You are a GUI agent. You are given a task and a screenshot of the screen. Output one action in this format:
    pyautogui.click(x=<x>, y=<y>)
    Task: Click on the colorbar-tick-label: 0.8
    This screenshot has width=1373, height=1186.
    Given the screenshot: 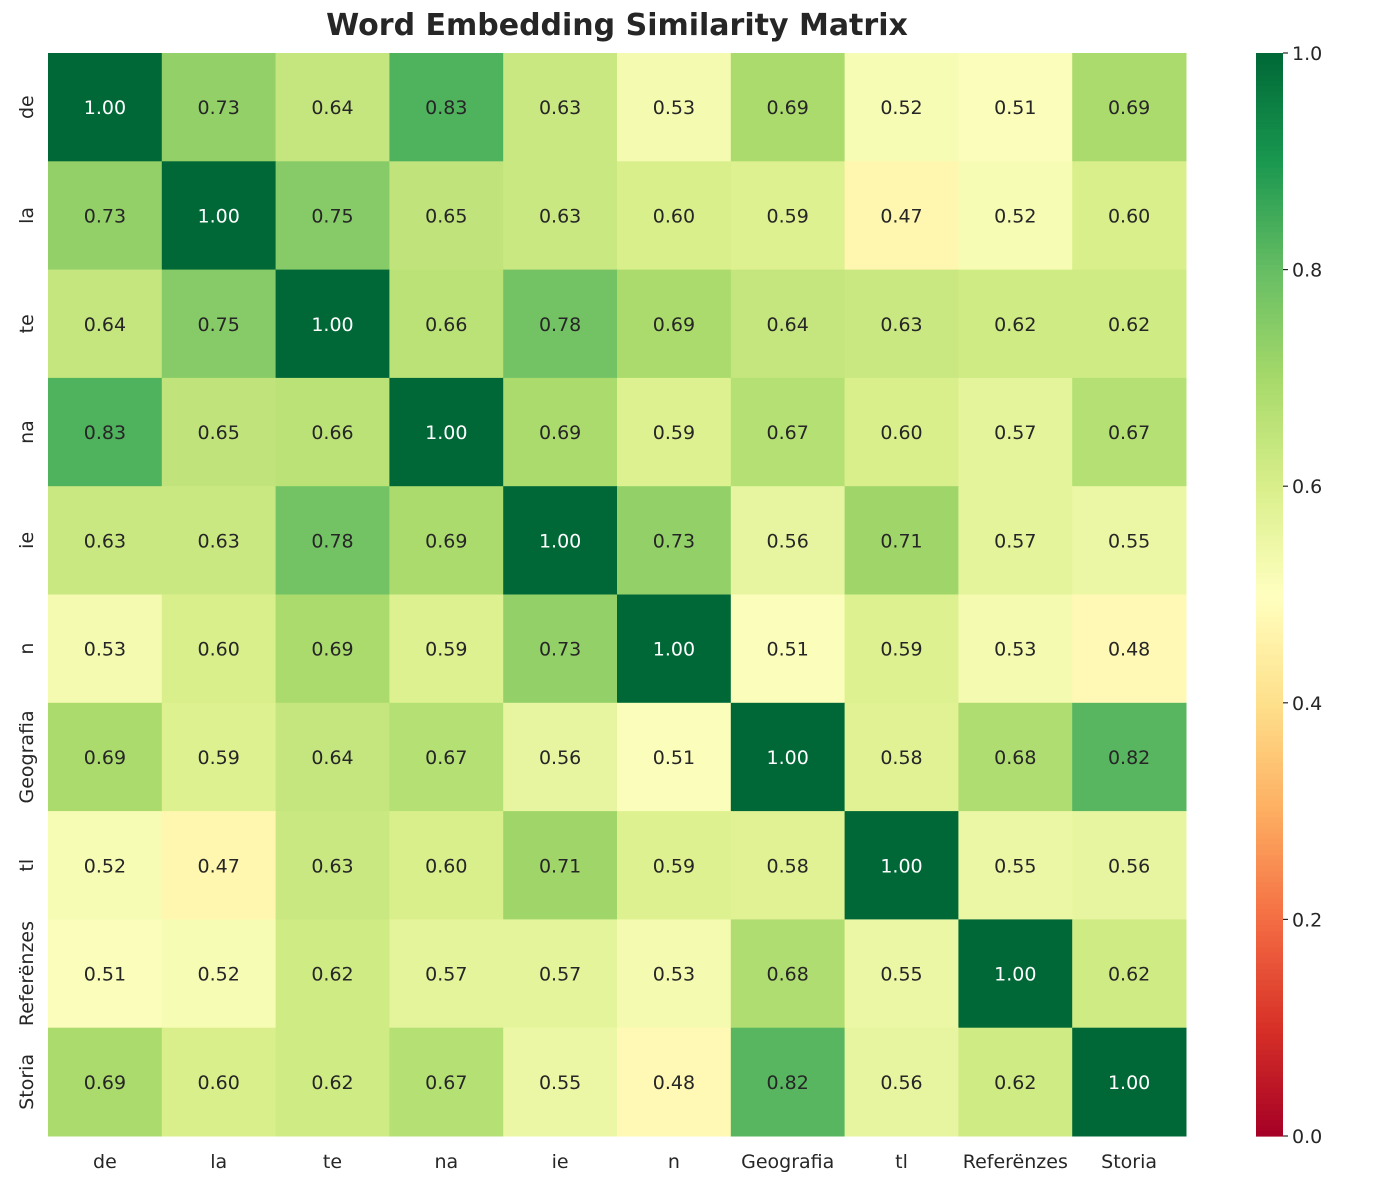 What is the action you would take?
    pyautogui.click(x=1307, y=271)
    